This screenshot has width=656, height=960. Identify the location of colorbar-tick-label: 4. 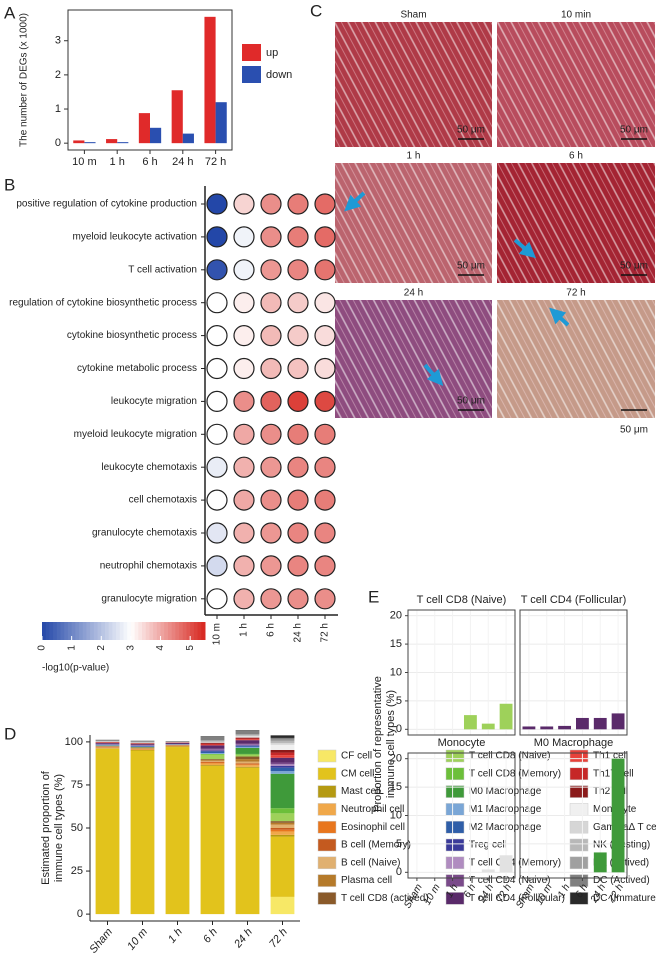
(160, 648).